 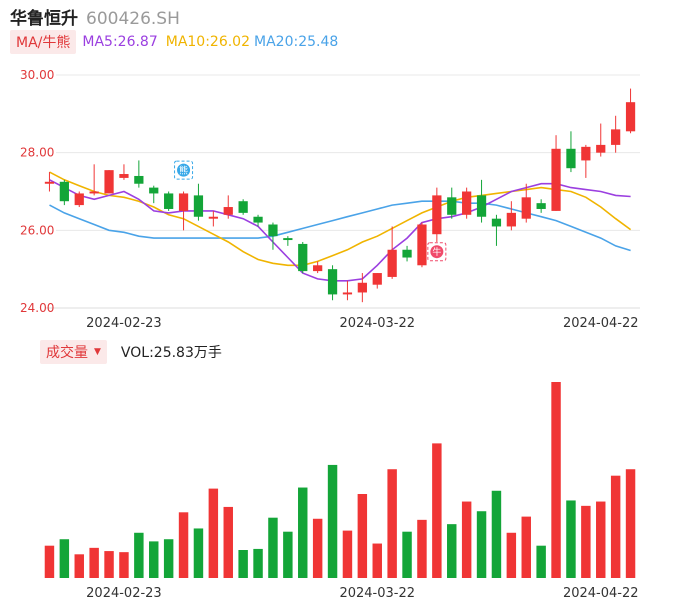 What do you see at coordinates (120, 42) in the screenshot?
I see `ma5-value: MA5:26.87` at bounding box center [120, 42].